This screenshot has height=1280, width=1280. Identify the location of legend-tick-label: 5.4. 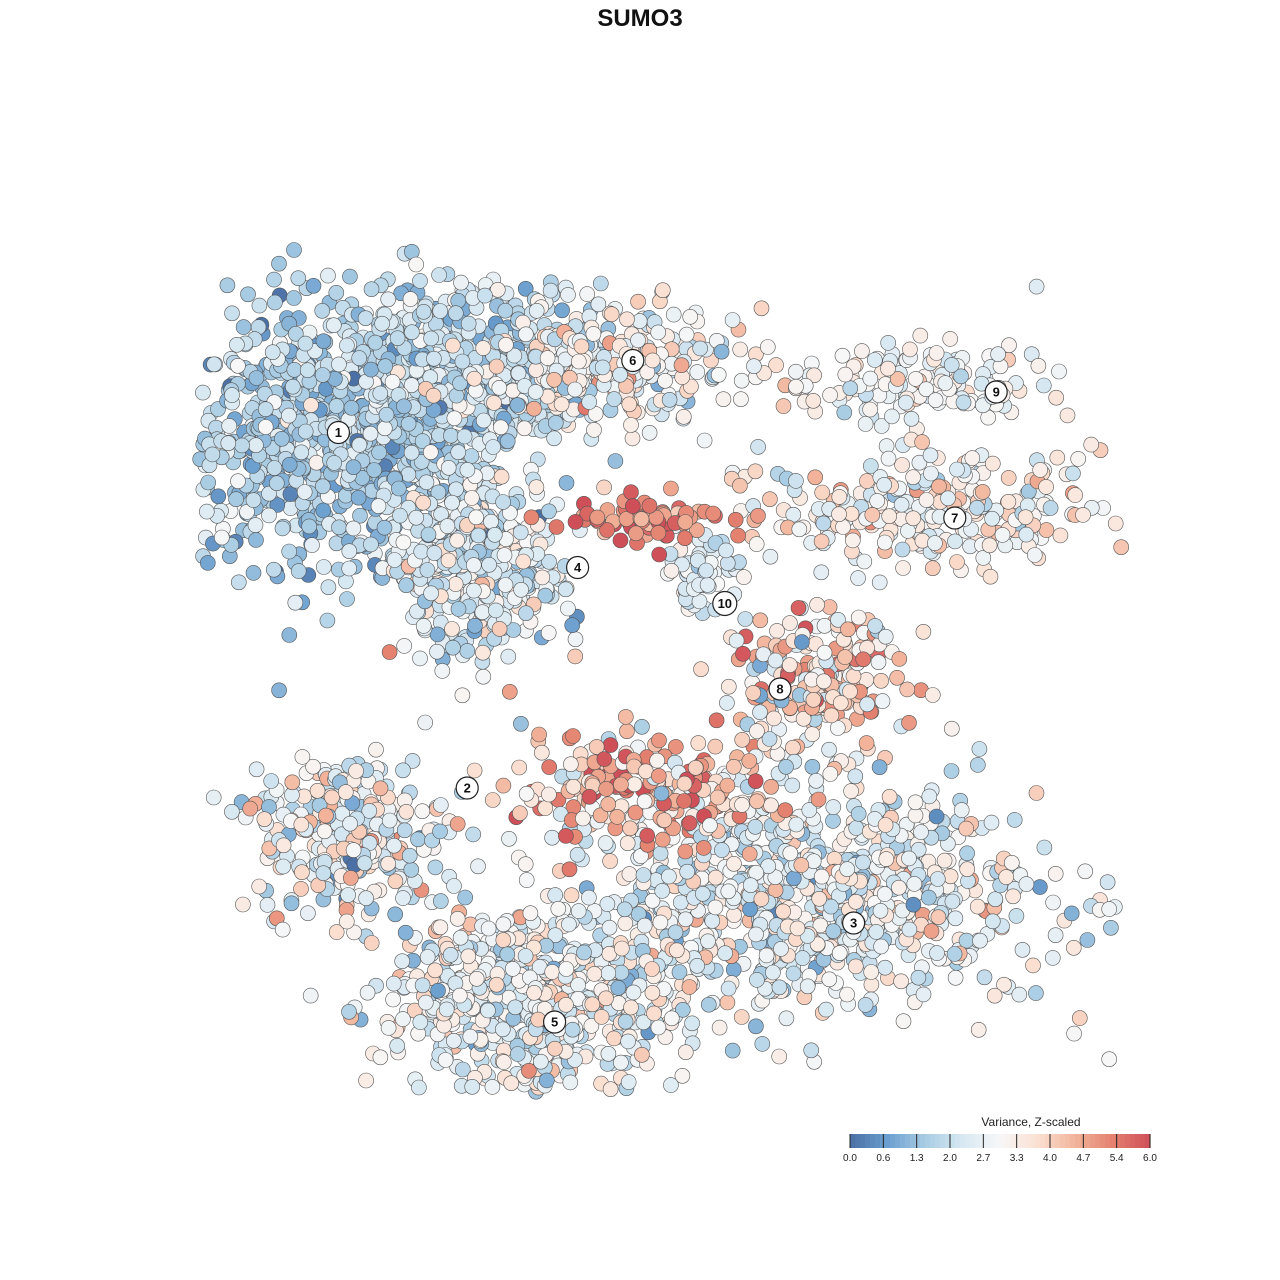
(1117, 1158).